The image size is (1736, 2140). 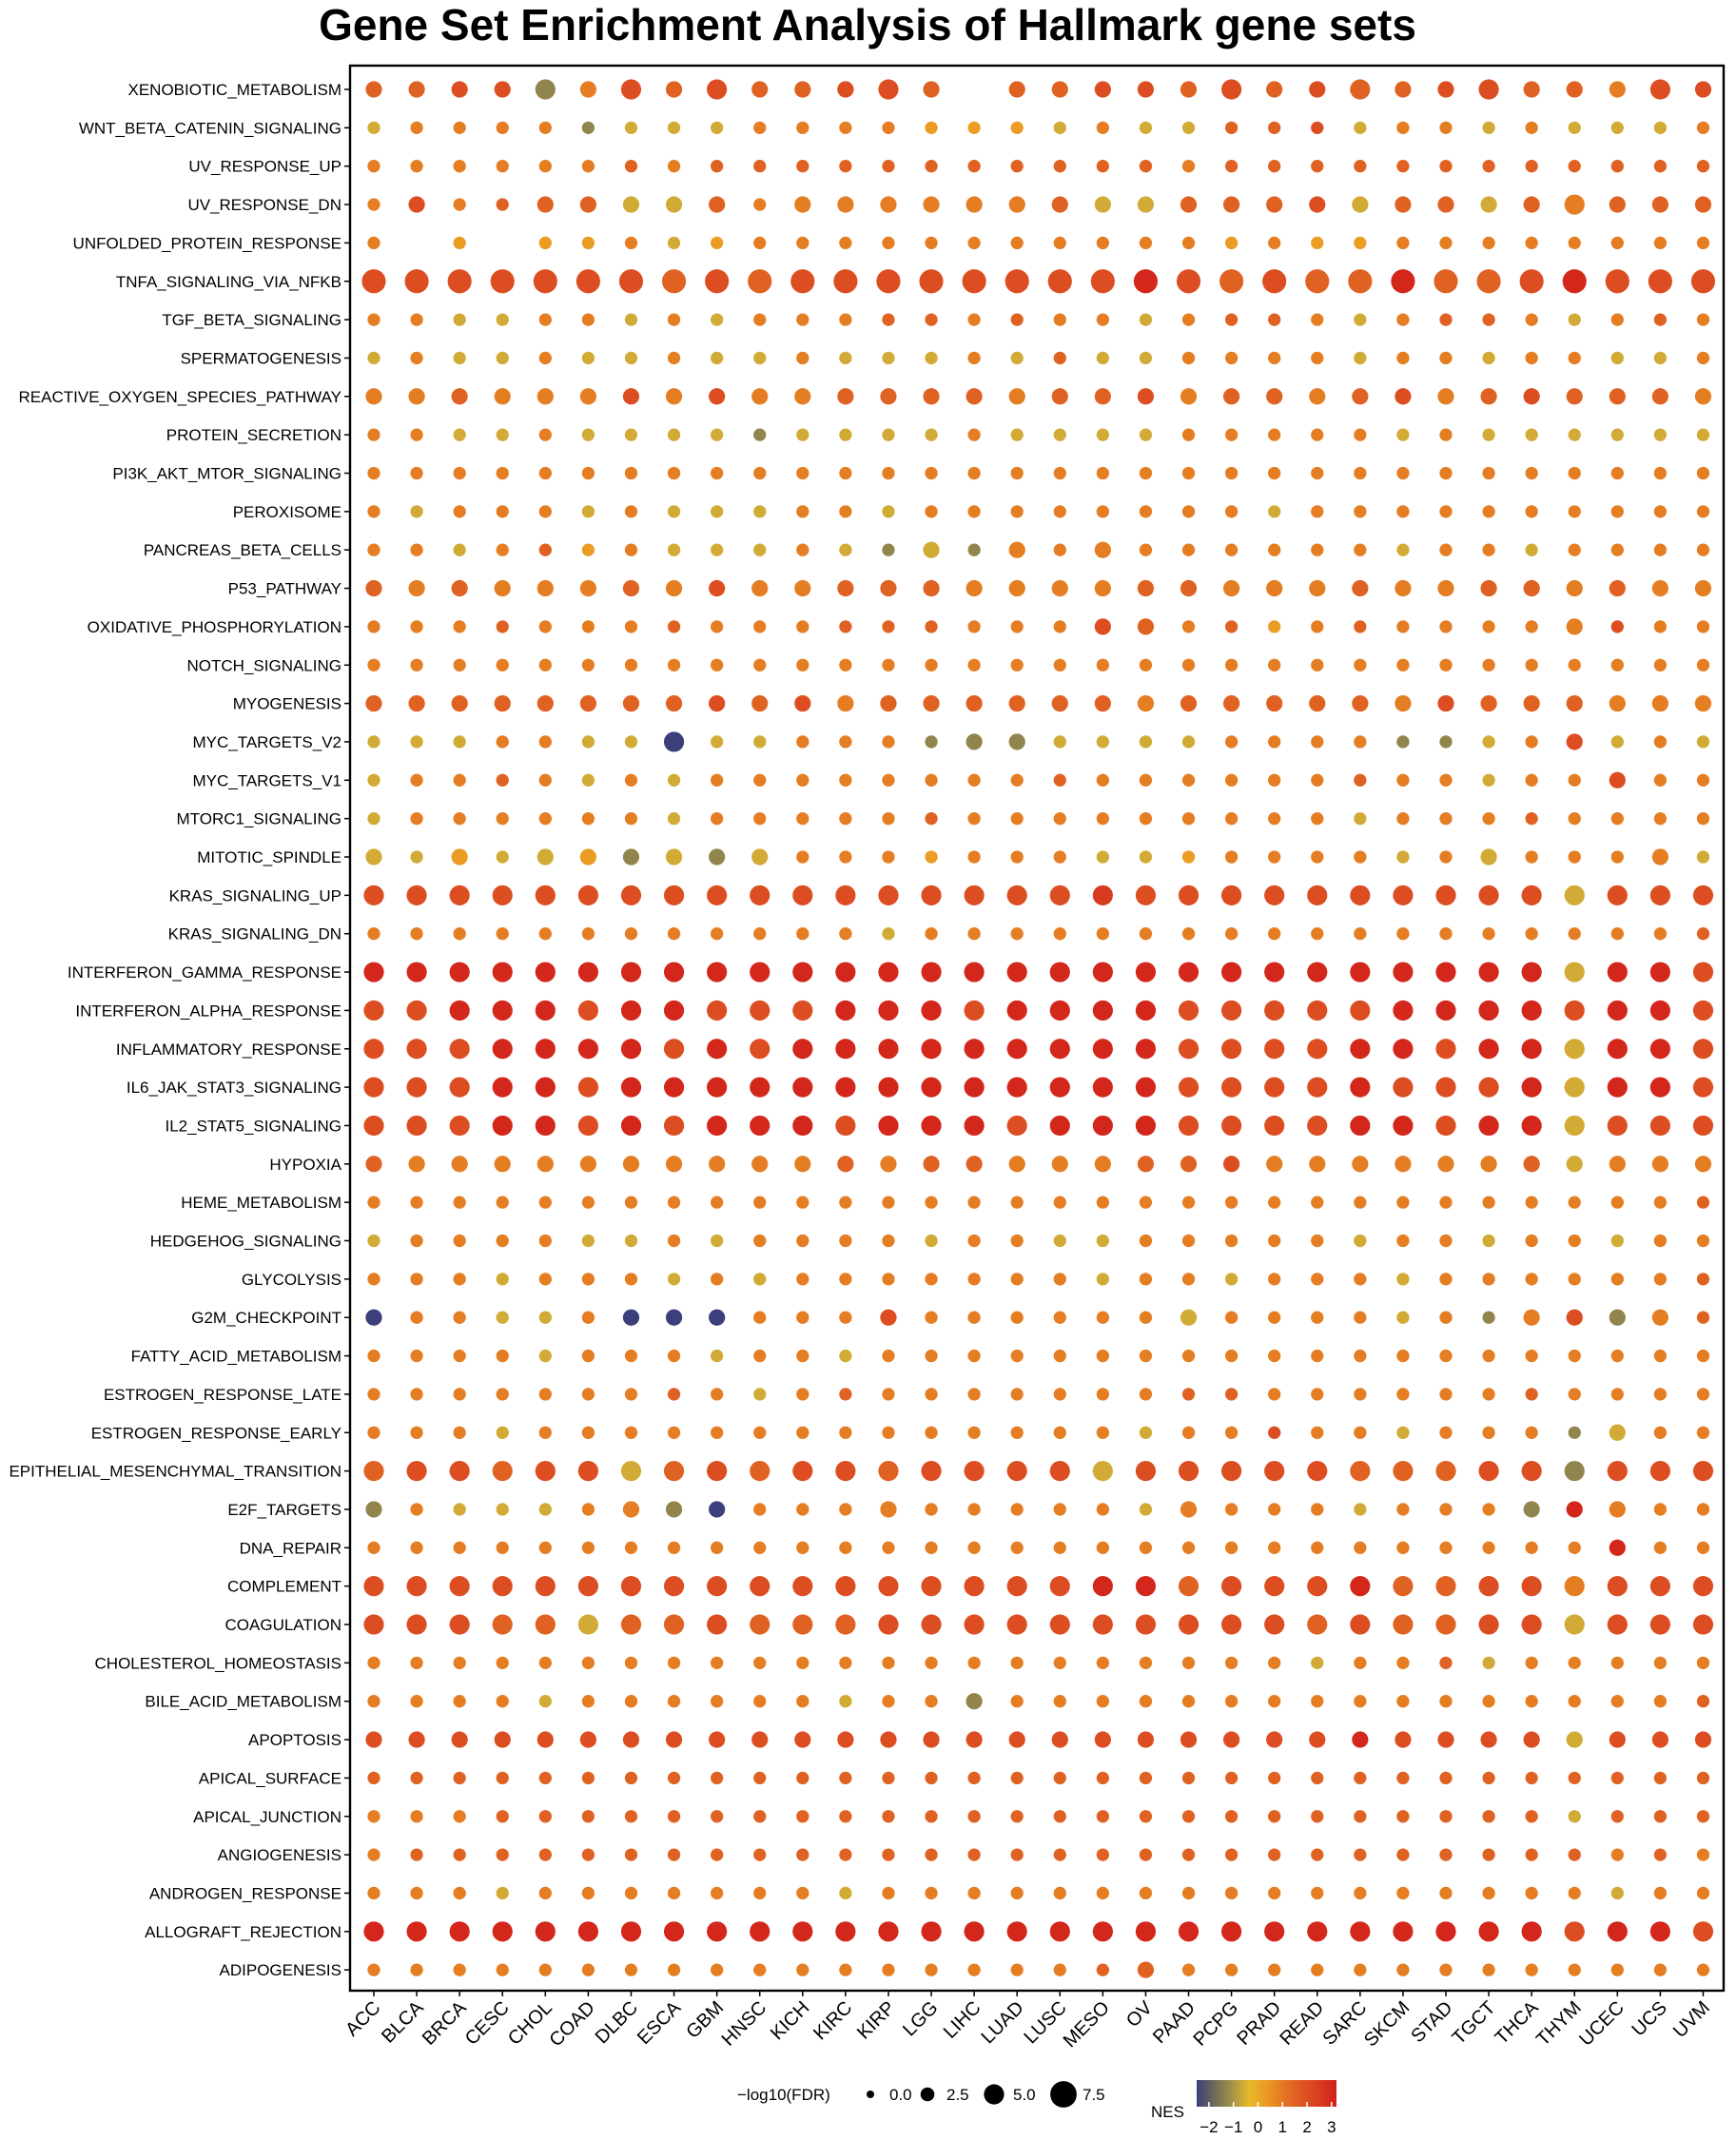 What do you see at coordinates (264, 205) in the screenshot?
I see `y-tick-label: UV_RESPONSE_DN` at bounding box center [264, 205].